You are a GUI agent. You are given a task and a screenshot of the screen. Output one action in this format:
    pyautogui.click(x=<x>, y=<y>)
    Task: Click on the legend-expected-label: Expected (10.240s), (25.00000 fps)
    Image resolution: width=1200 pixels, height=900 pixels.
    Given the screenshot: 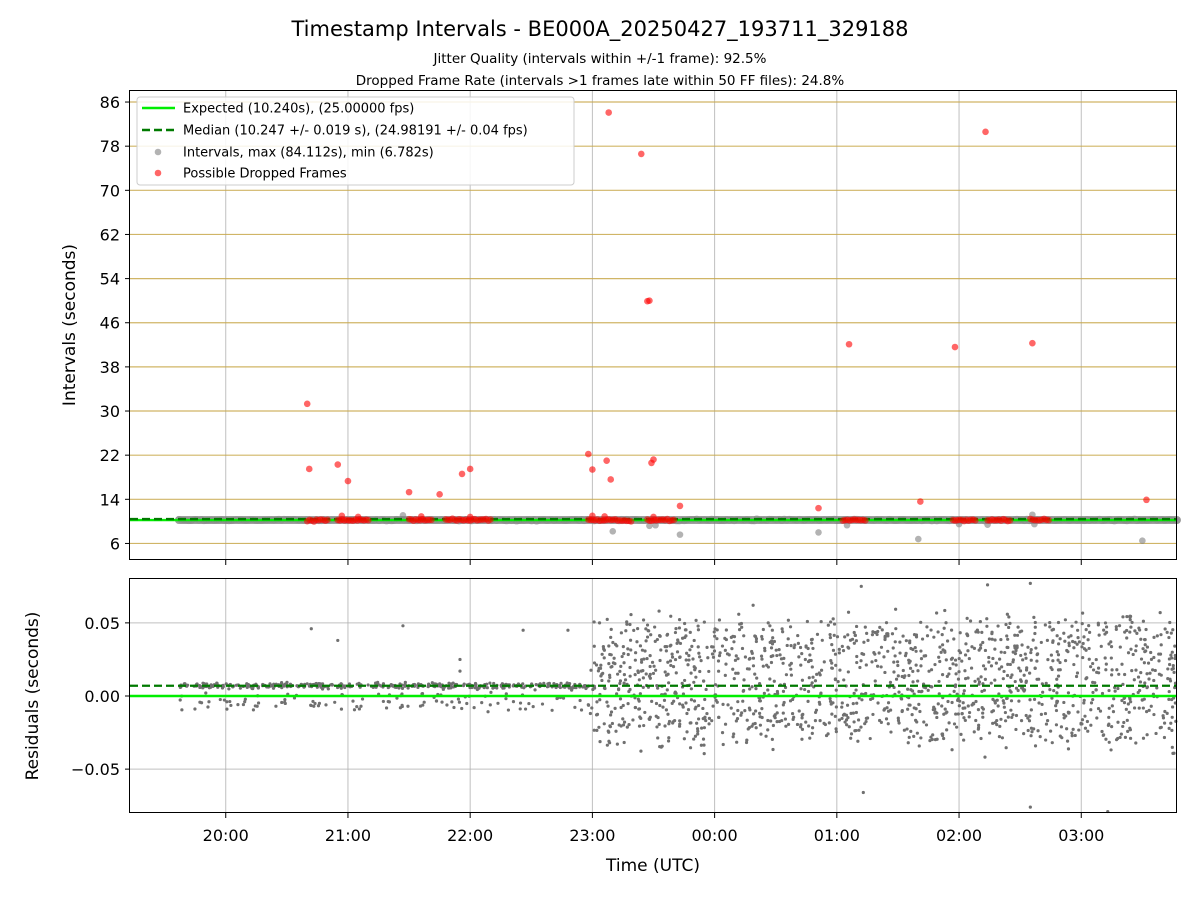 What is the action you would take?
    pyautogui.click(x=298, y=109)
    